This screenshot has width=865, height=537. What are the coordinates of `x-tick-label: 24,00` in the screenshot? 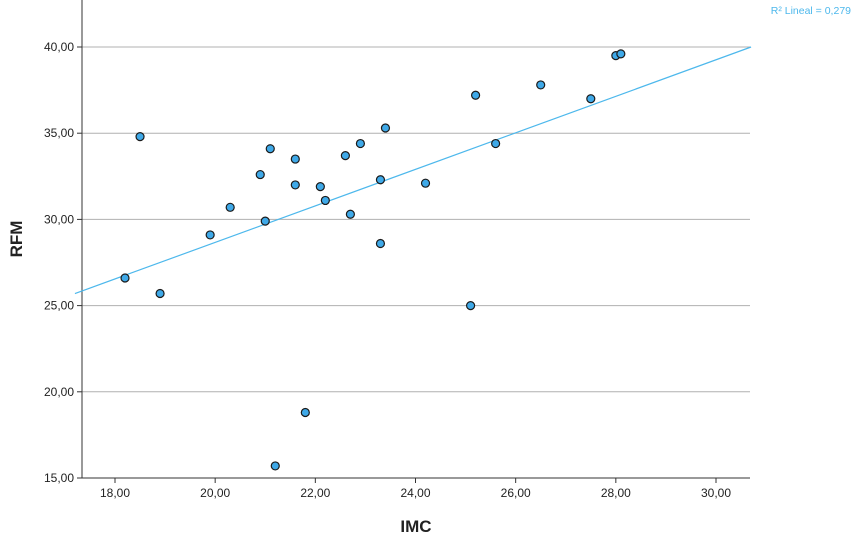 It's located at (415, 493).